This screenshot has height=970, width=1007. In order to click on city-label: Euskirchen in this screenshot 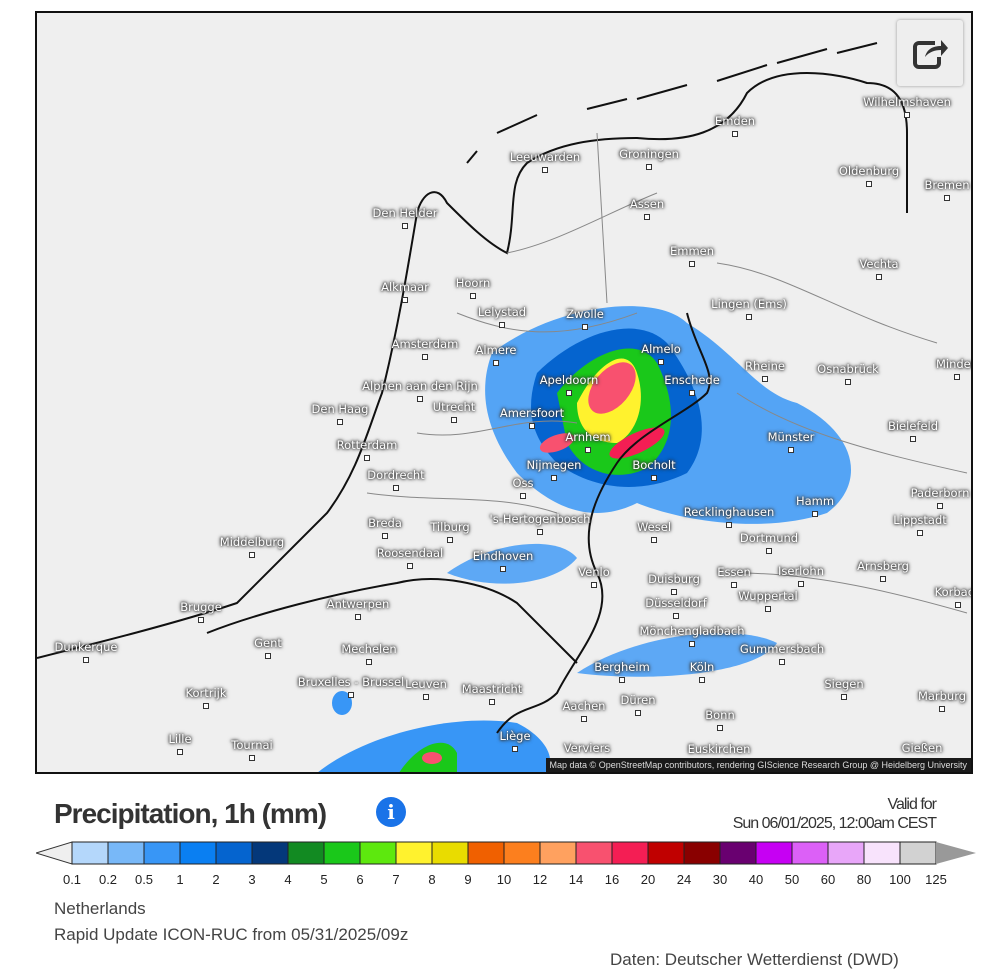, I will do `click(719, 749)`.